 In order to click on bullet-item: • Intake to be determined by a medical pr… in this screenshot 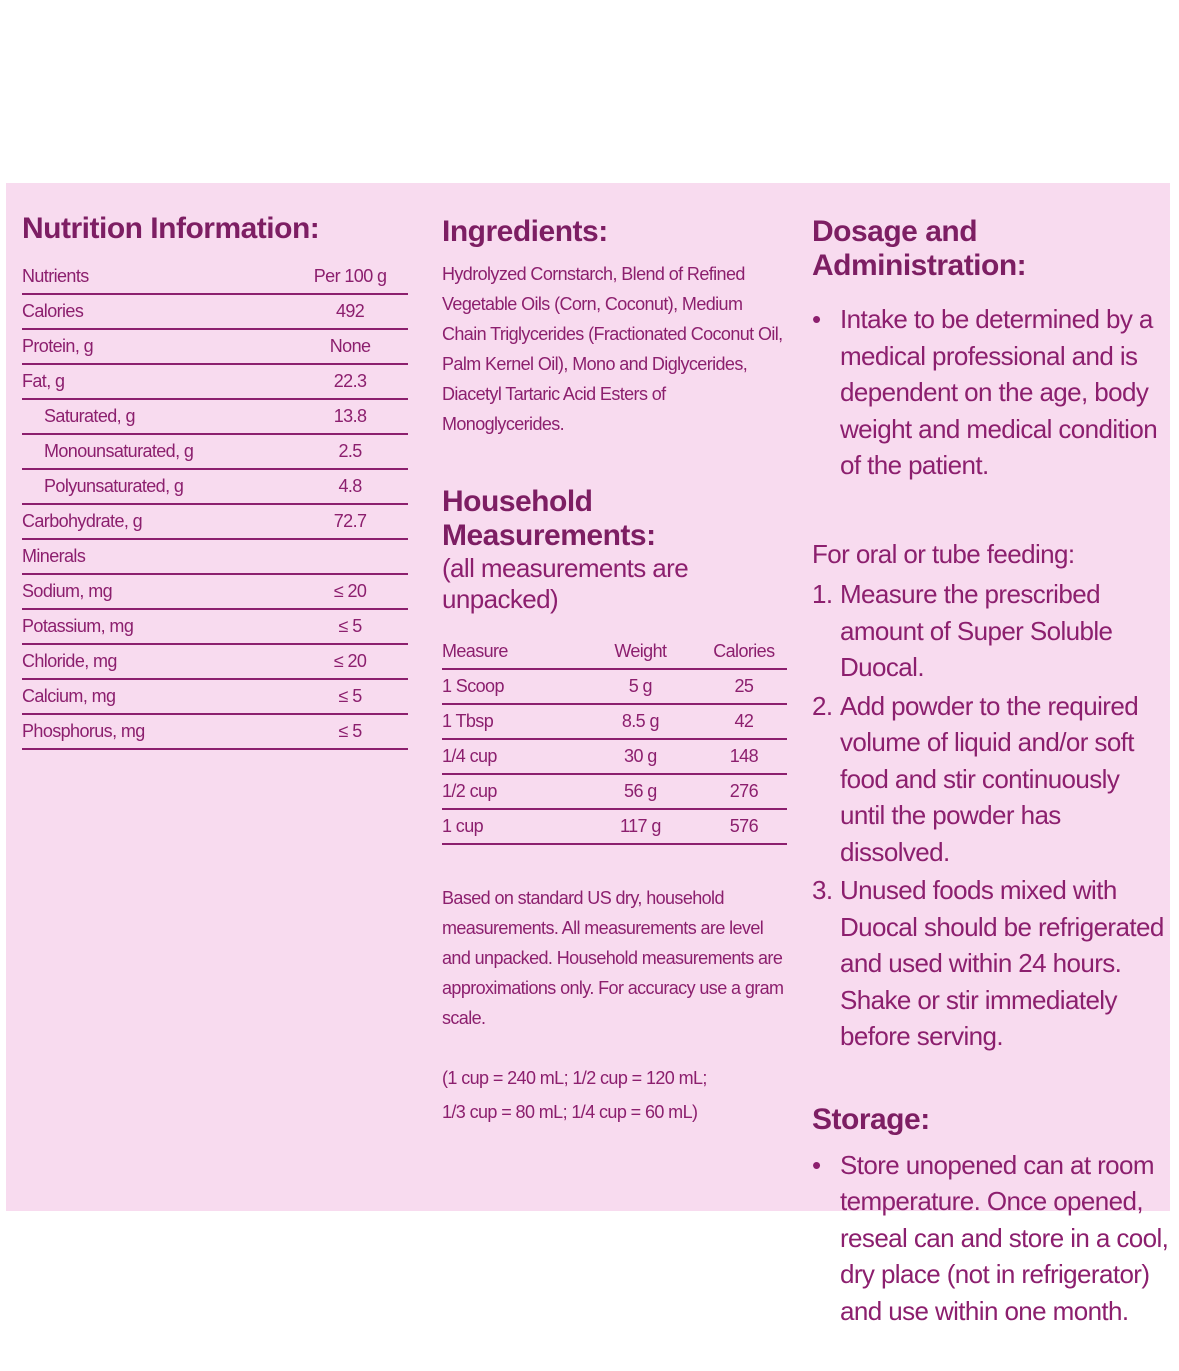, I will do `click(991, 392)`.